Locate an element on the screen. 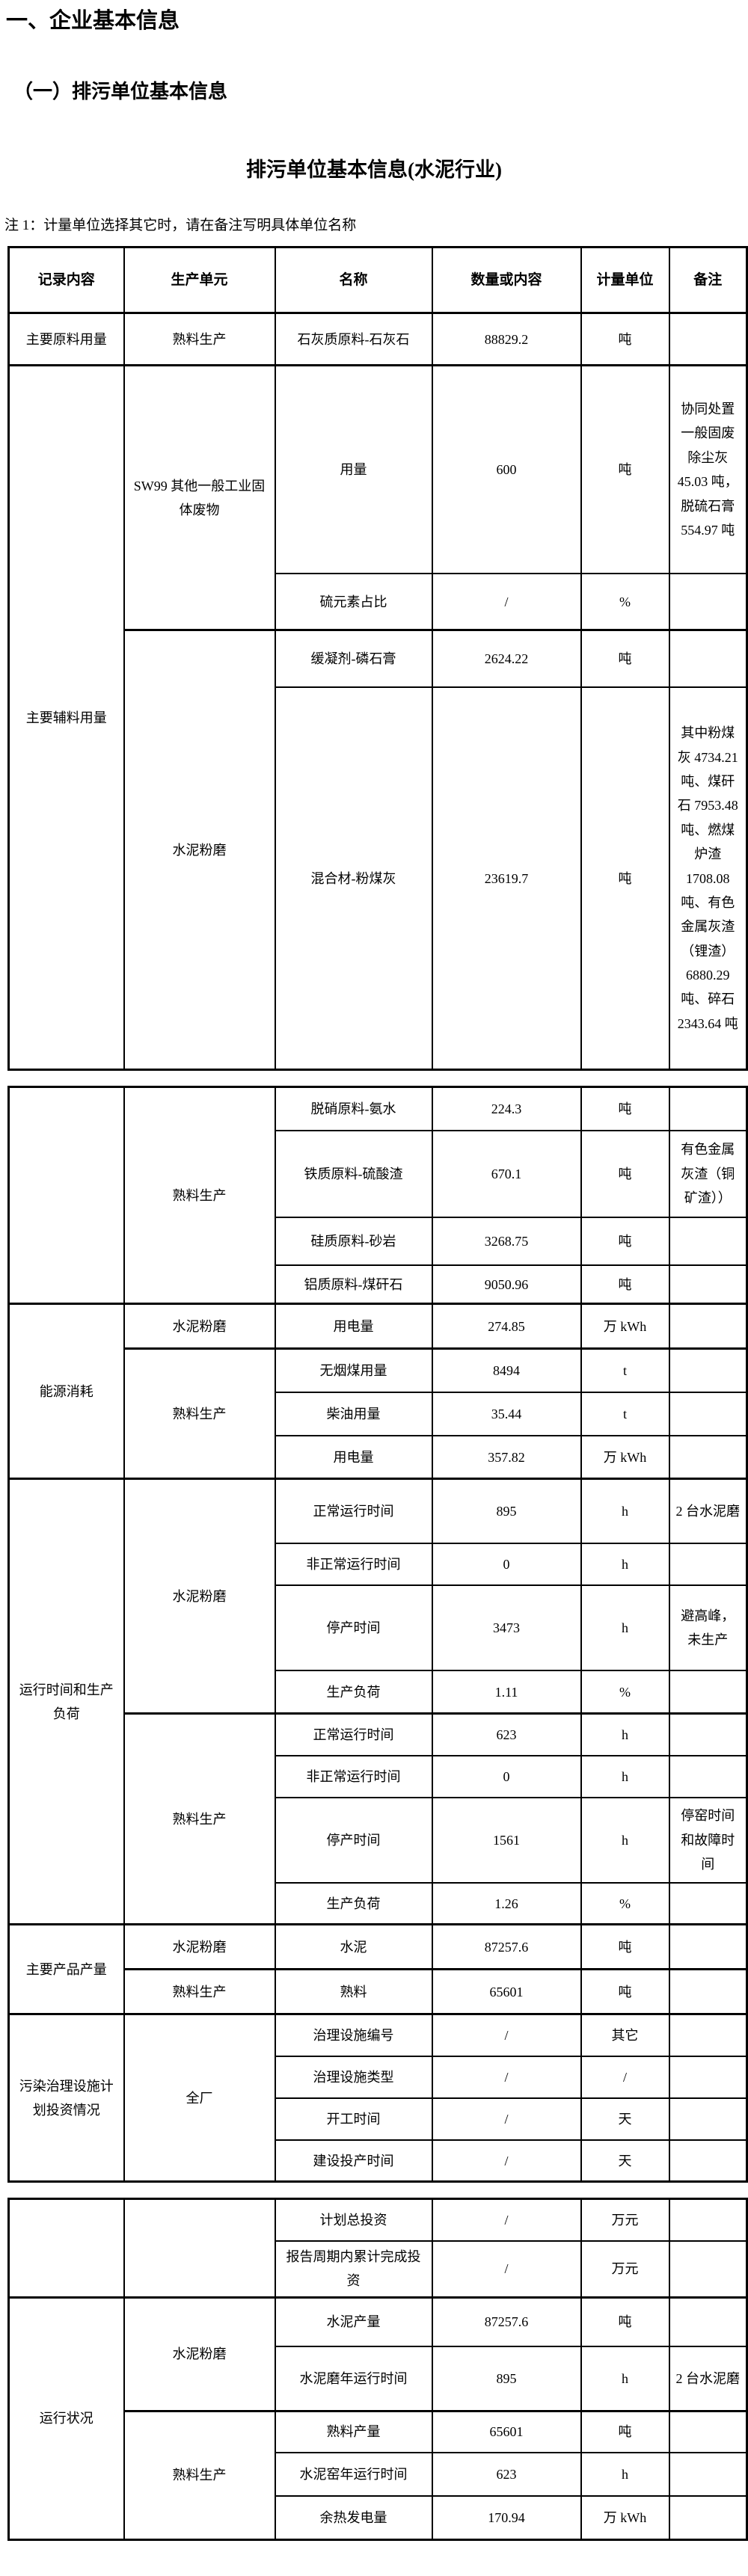 The height and width of the screenshot is (2576, 748). table-row: 运行状况 水泥粉磨 水泥产量 87257.6 吨 is located at coordinates (377, 2418).